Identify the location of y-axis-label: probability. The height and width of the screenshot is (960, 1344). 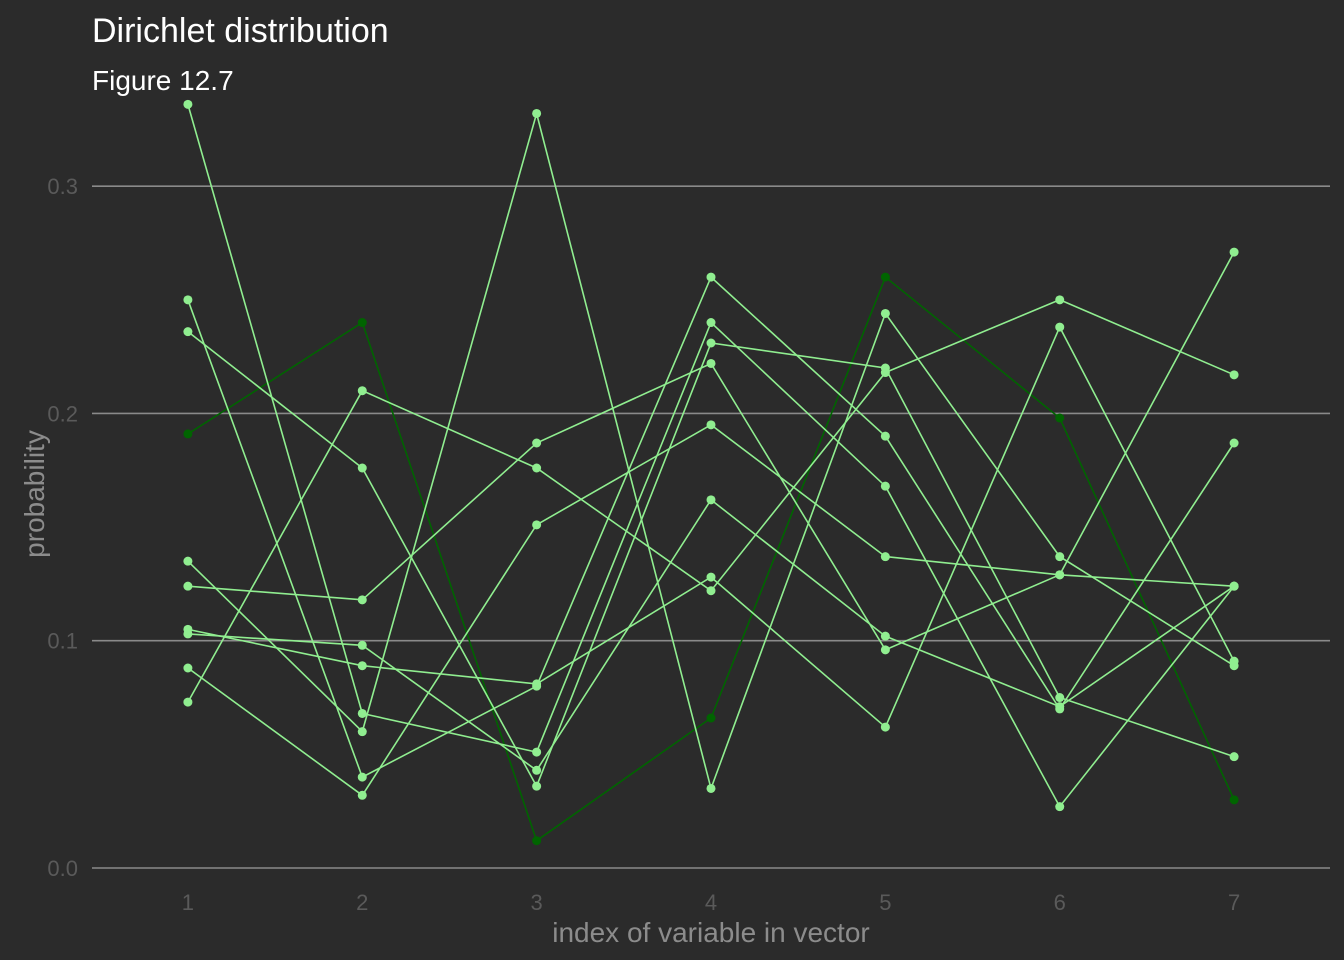
(34, 494).